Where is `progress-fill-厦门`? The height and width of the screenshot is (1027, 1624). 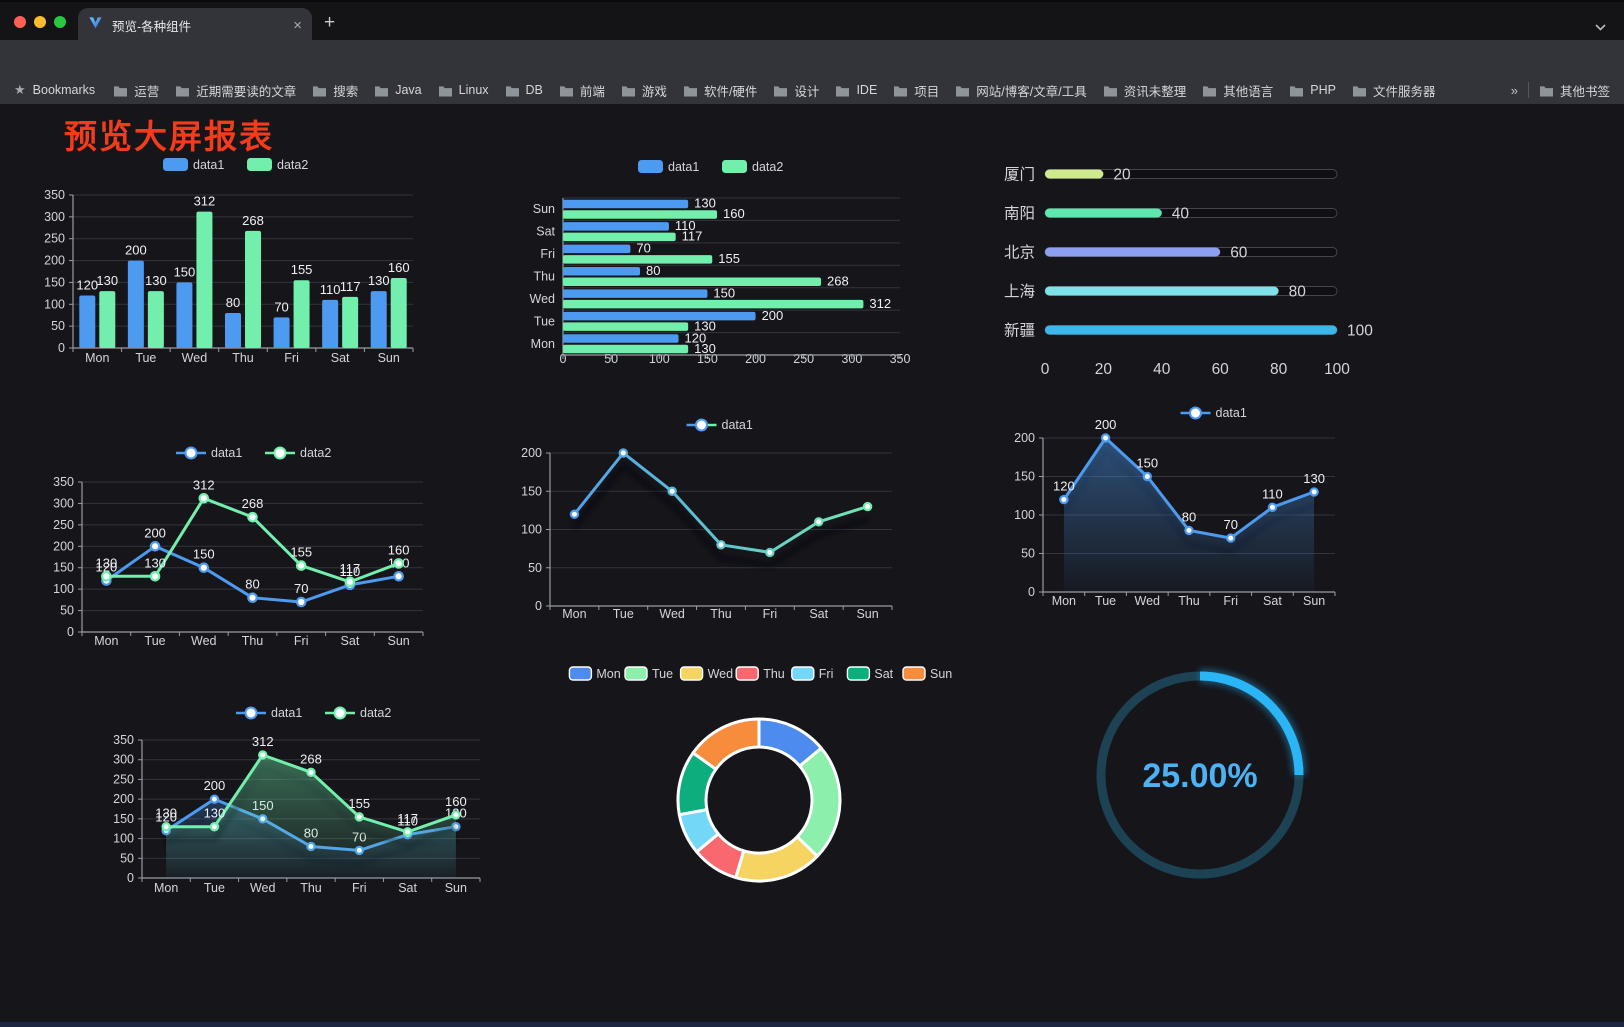 progress-fill-厦门 is located at coordinates (1074, 174).